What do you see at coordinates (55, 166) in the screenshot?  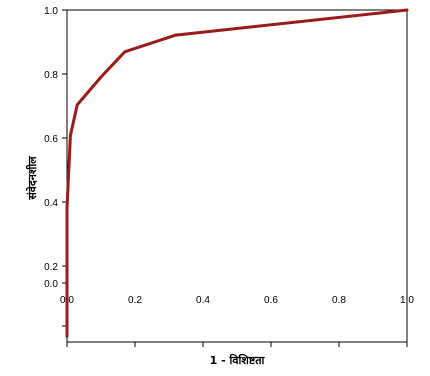 I see `y-axis: 0.0 0.2 0.4 0.6 0.8 1.0` at bounding box center [55, 166].